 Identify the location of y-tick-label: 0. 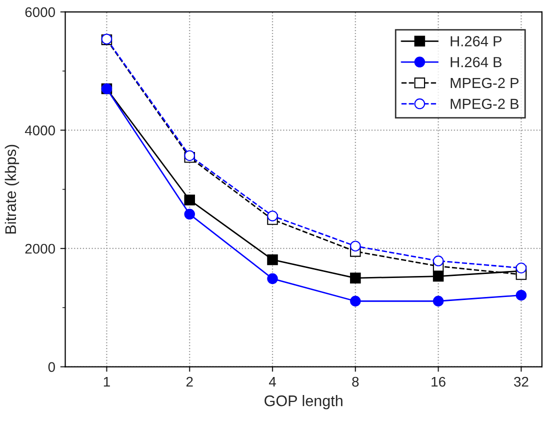
(51, 367).